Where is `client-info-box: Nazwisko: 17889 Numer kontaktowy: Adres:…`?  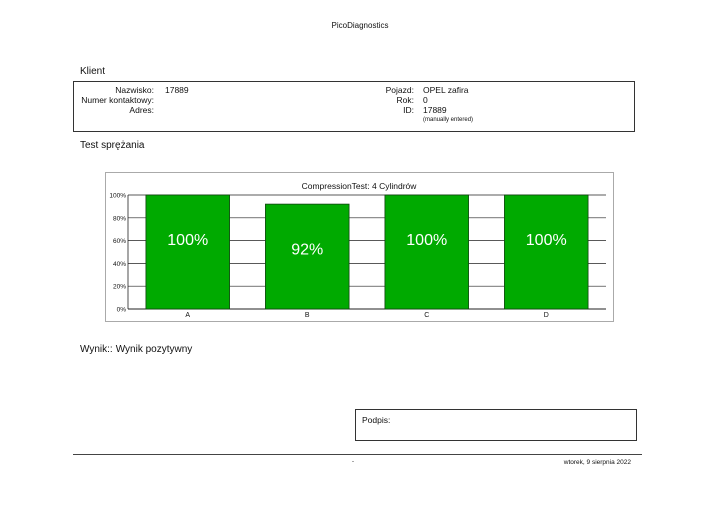
client-info-box: Nazwisko: 17889 Numer kontaktowy: Adres:… is located at coordinates (354, 106).